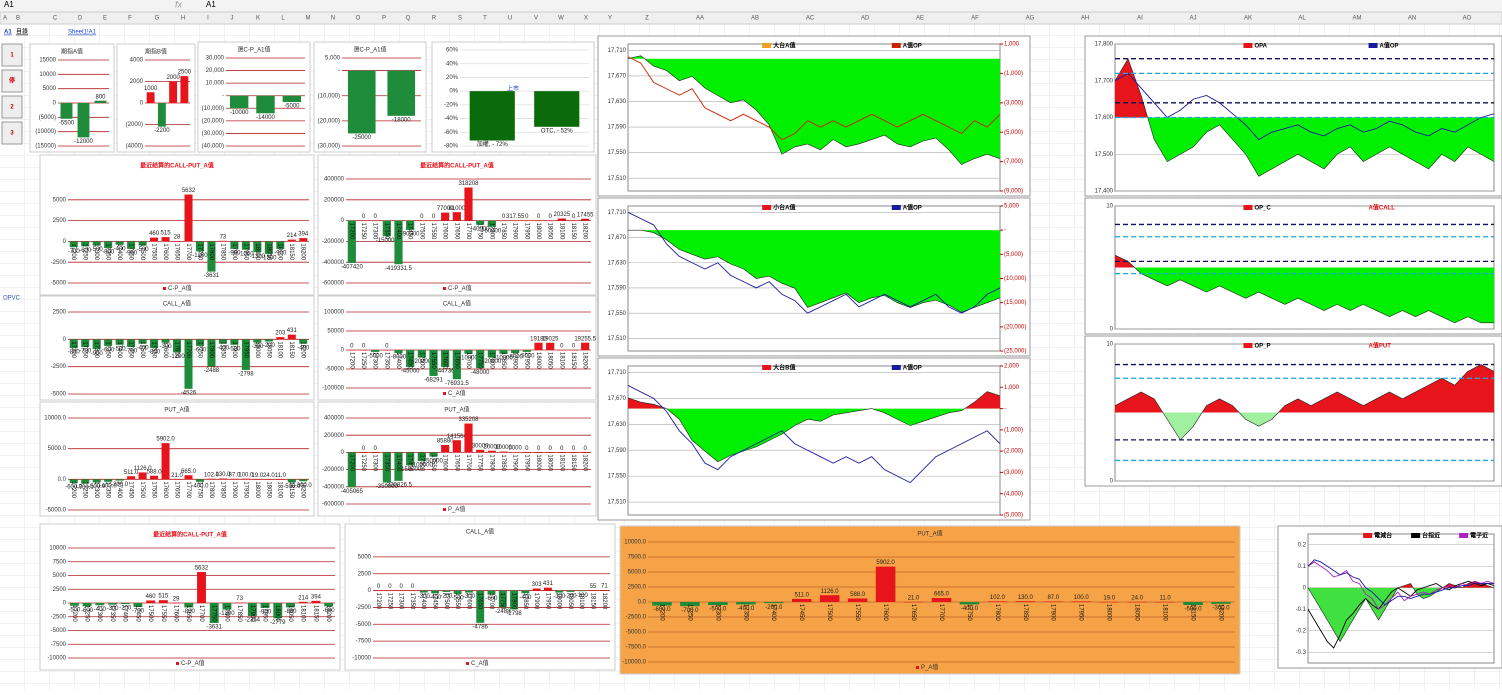 Image resolution: width=1502 pixels, height=695 pixels. What do you see at coordinates (364, 625) in the screenshot?
I see `y-tick-label: -5000` at bounding box center [364, 625].